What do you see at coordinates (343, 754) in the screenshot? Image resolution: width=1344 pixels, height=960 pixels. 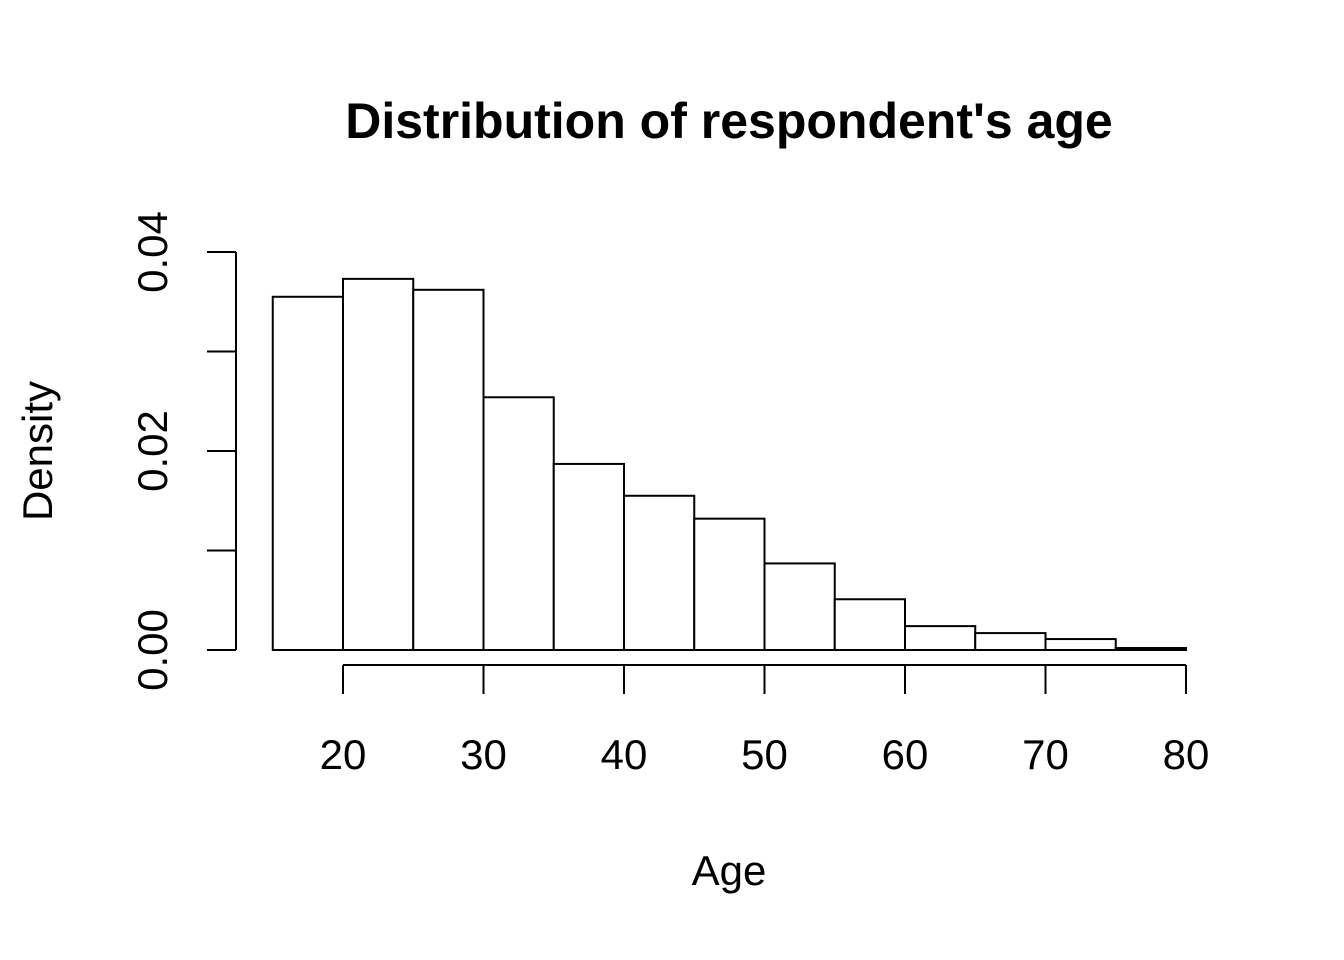 I see `x-tick-label-20: 20` at bounding box center [343, 754].